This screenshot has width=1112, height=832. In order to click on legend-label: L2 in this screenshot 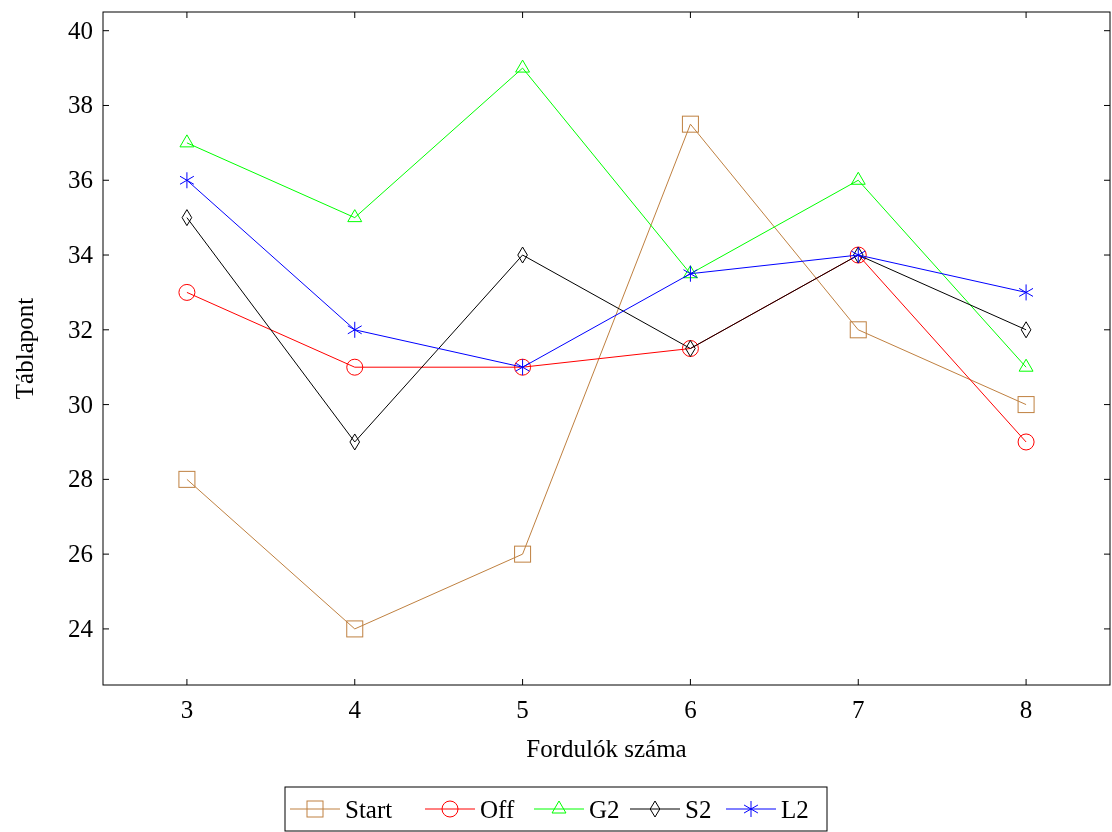, I will do `click(795, 809)`.